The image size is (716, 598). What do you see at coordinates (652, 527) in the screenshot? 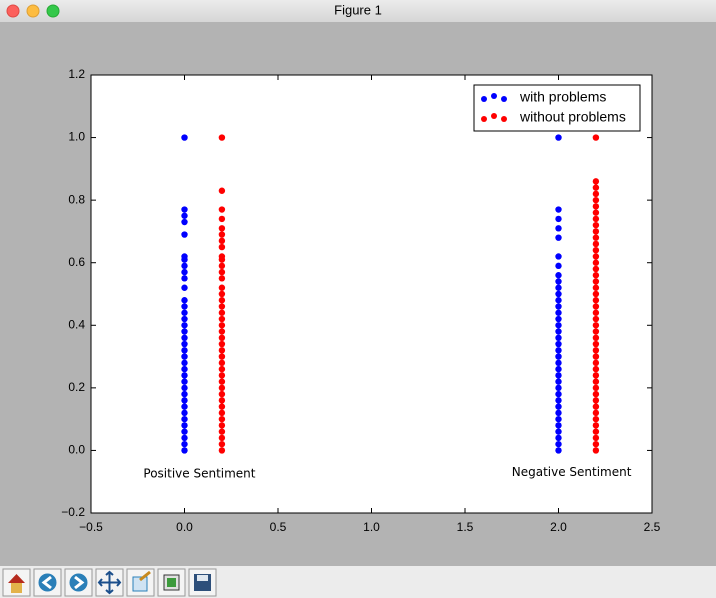
I see `x-tick-label: 2.5` at bounding box center [652, 527].